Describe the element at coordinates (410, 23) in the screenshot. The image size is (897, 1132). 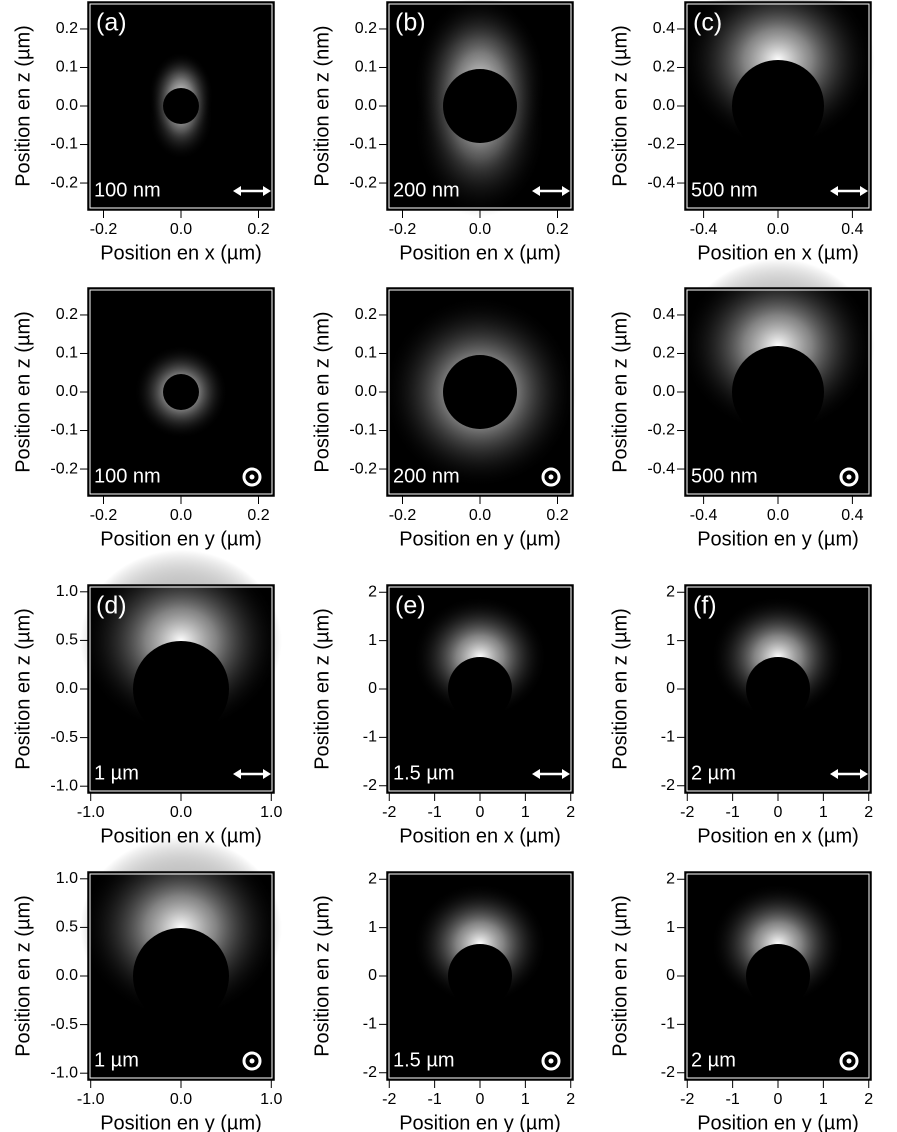
I see `panel-label: (b)` at that location.